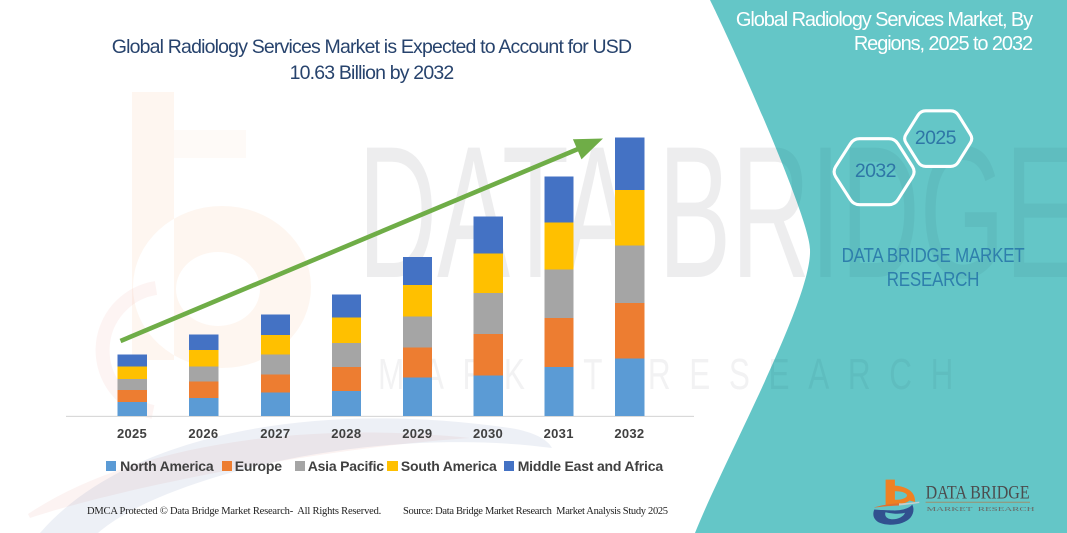 The image size is (1067, 533). Describe the element at coordinates (981, 510) in the screenshot. I see `svg-text: MARKET RESEARCH` at that location.